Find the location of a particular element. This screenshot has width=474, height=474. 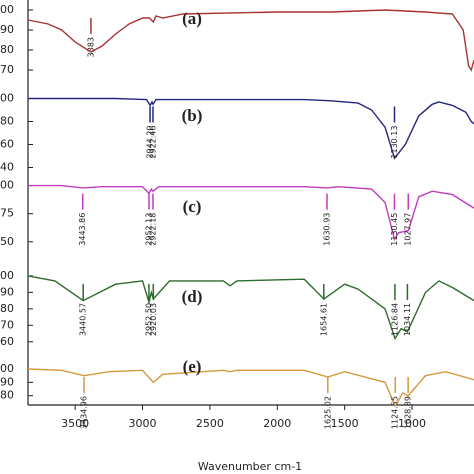

y-tick-label: 40 is located at coordinates (7, 167).